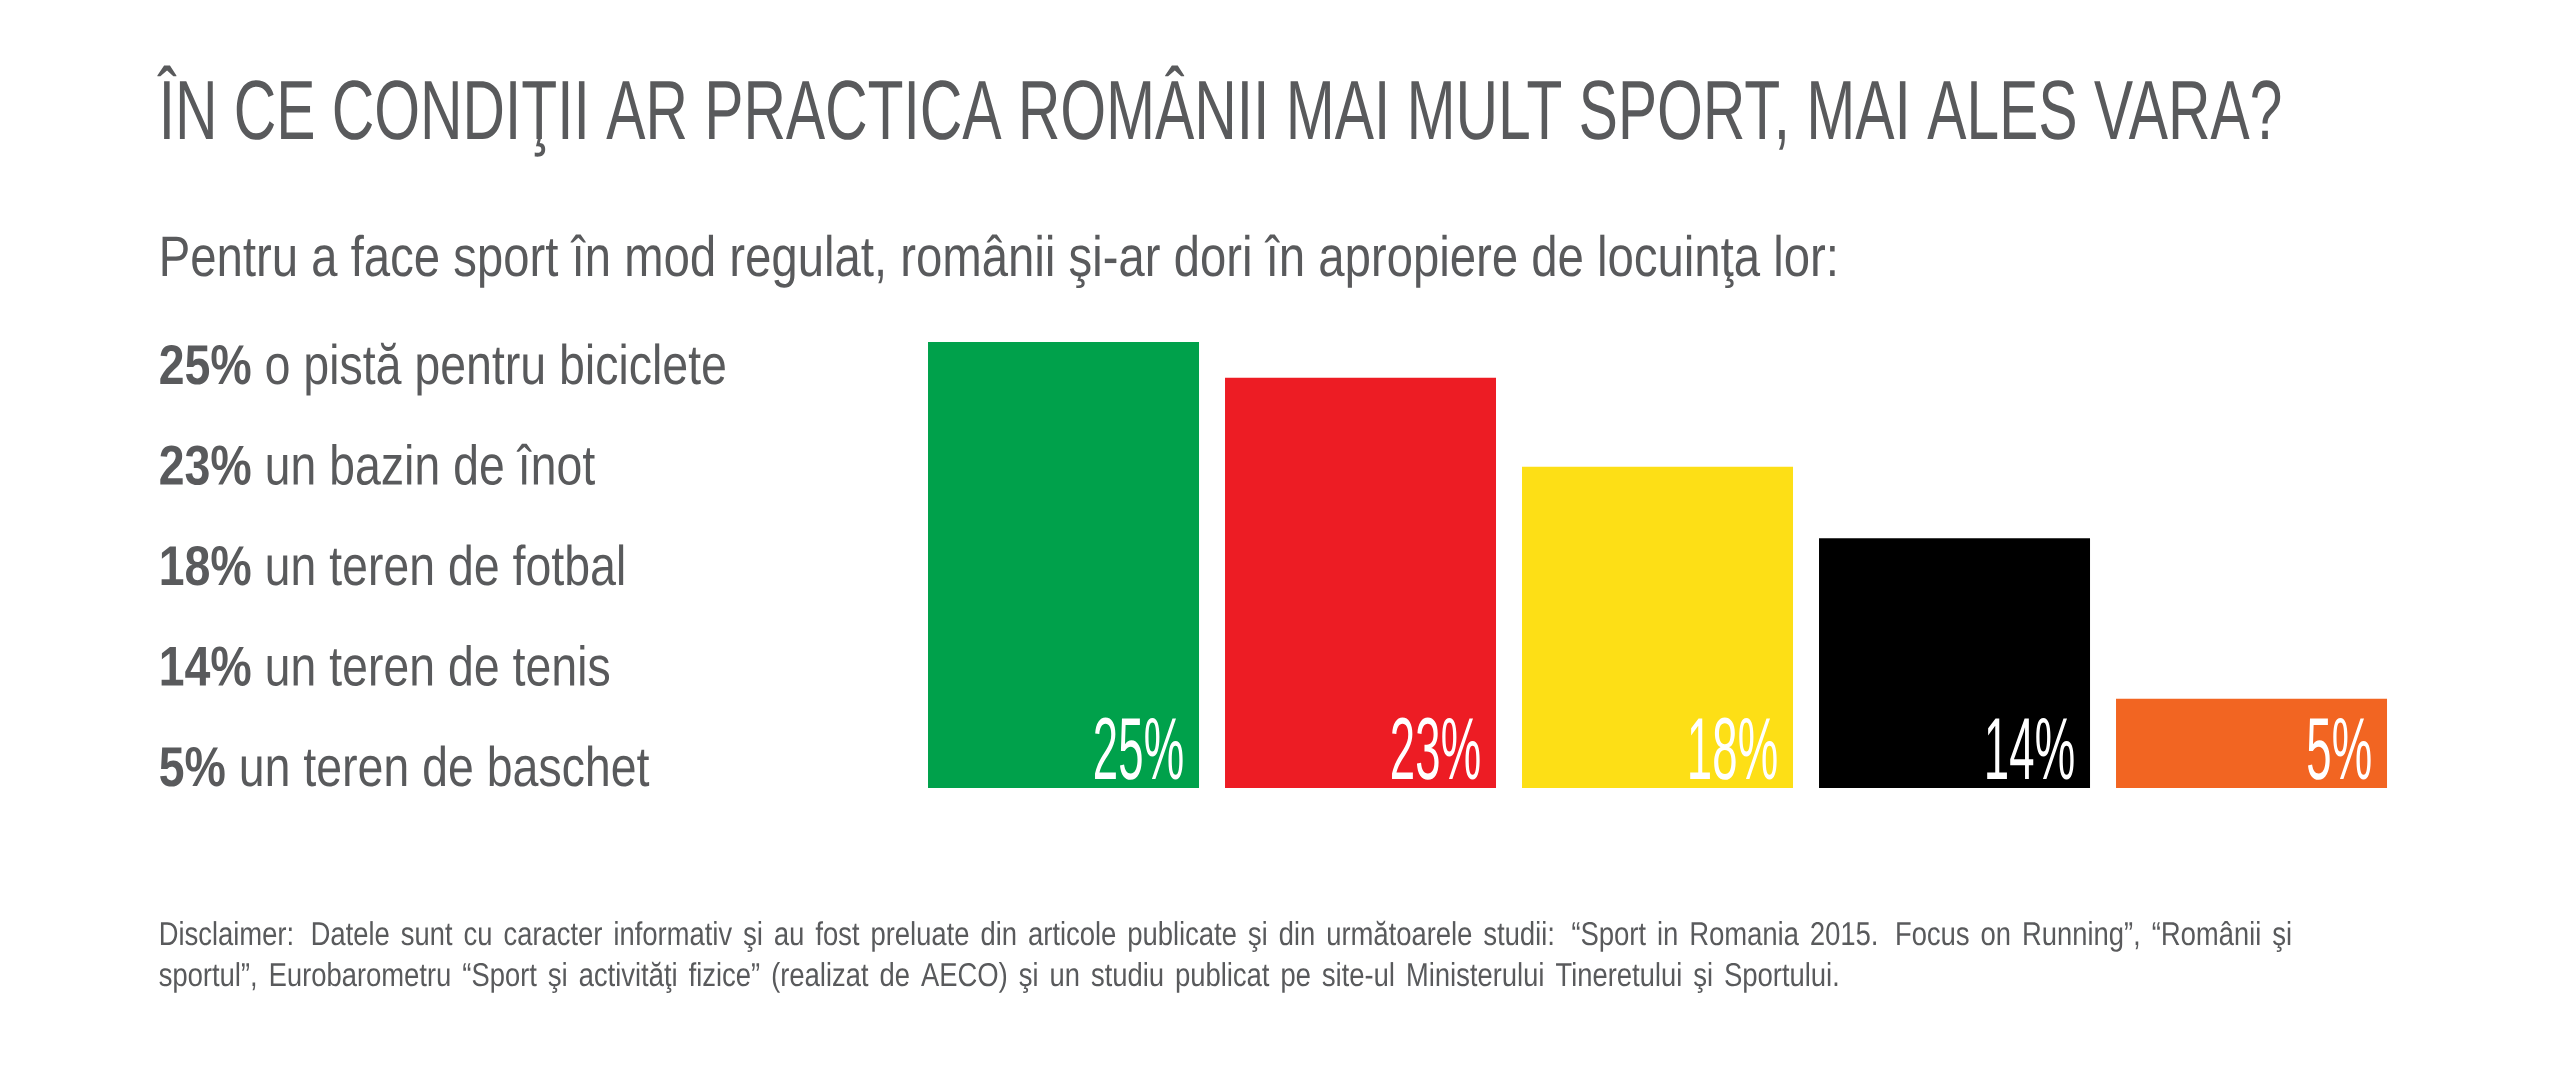 This screenshot has width=2560, height=1069. I want to click on data-label: 25%, so click(1139, 748).